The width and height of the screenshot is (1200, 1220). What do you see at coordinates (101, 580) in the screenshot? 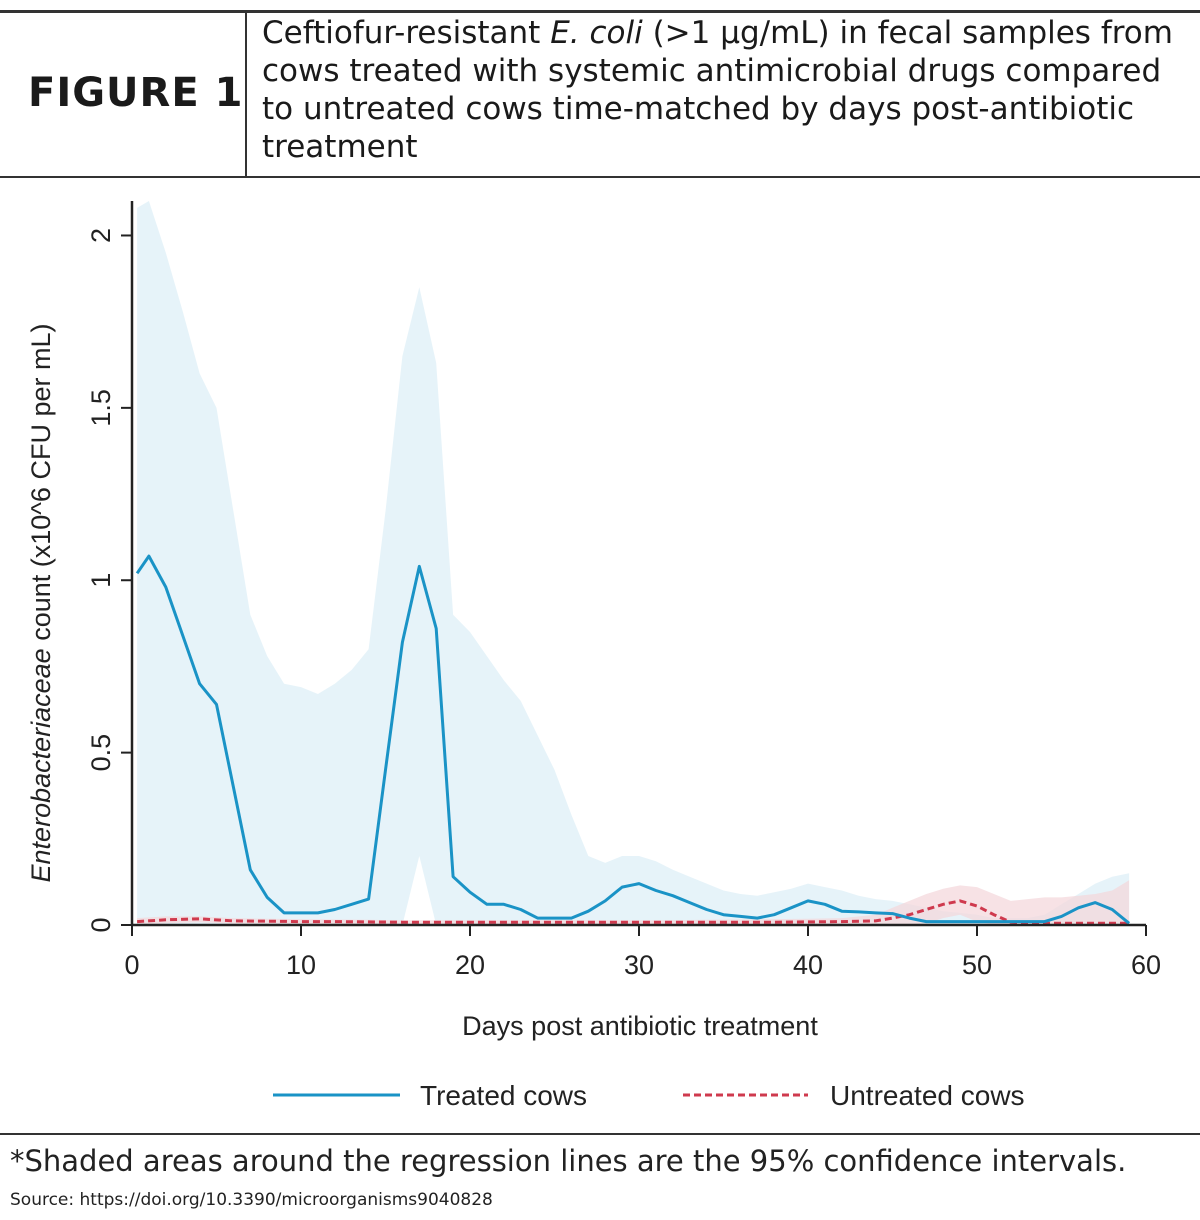
I see `y-tick-label: 1` at bounding box center [101, 580].